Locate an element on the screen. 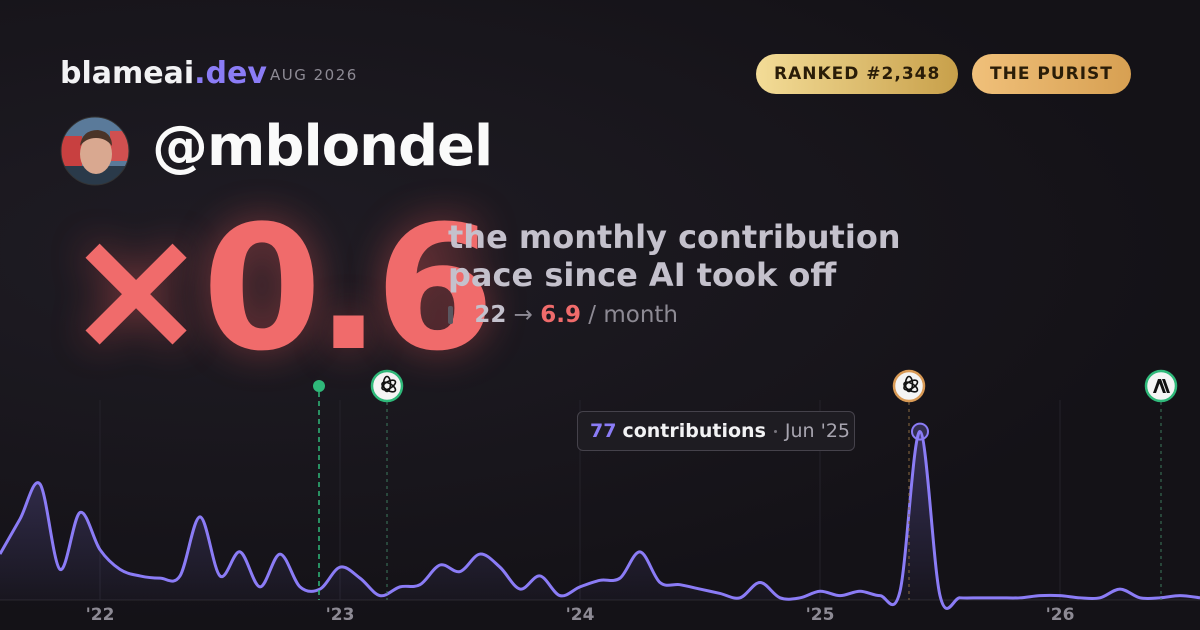  multiplier: ×0.6 is located at coordinates (279, 288).